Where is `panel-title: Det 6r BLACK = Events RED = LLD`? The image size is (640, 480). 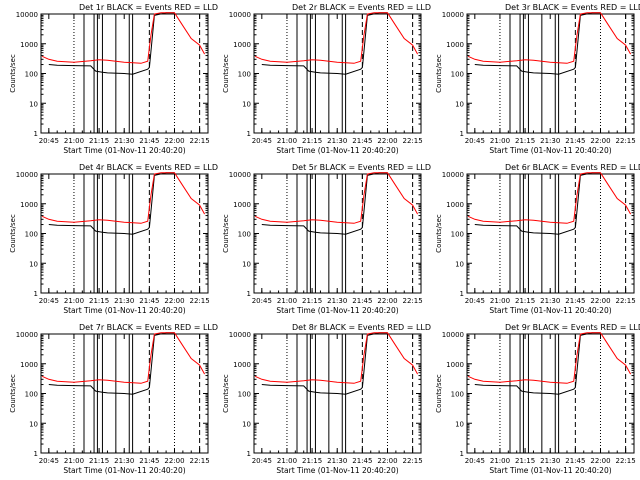 panel-title: Det 6r BLACK = Events RED = LLD is located at coordinates (572, 167).